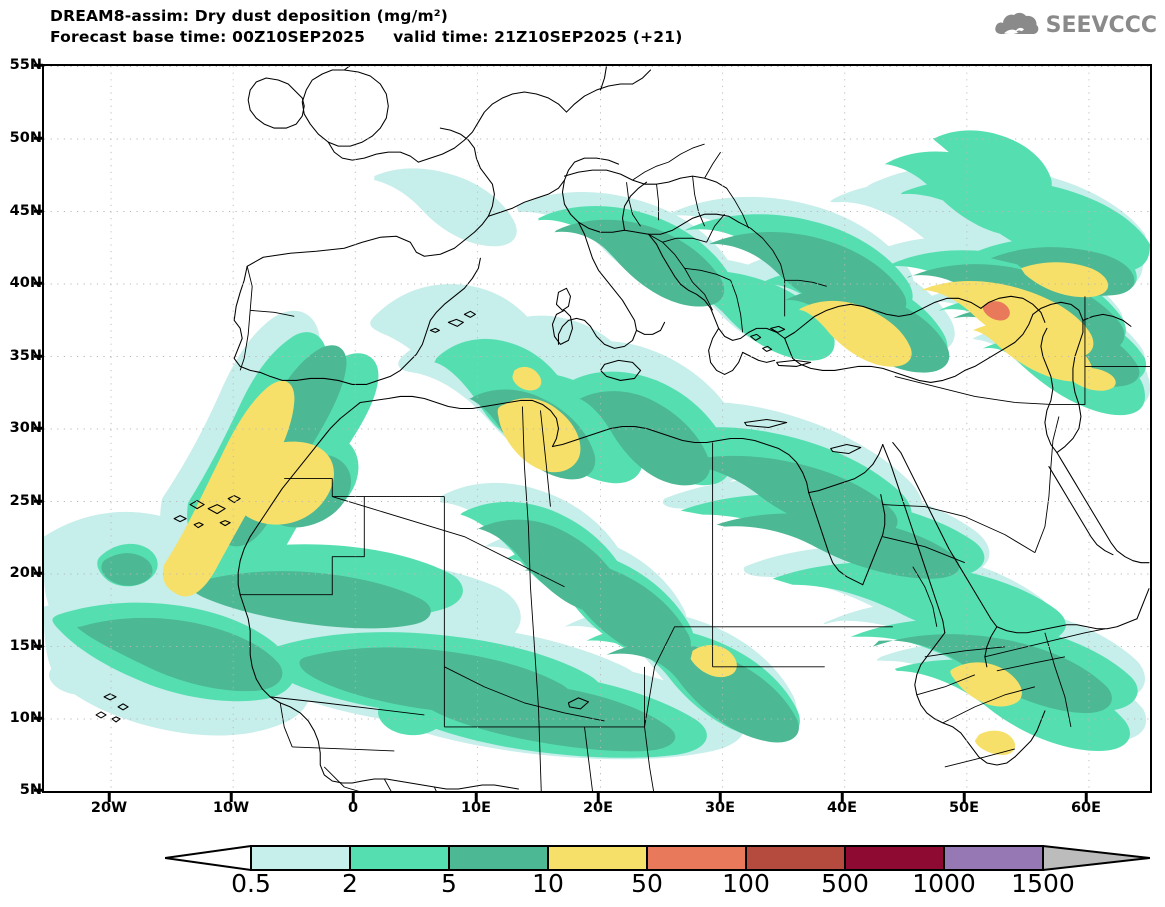  I want to click on seevccc-logo: SEEVCCC, so click(1075, 25).